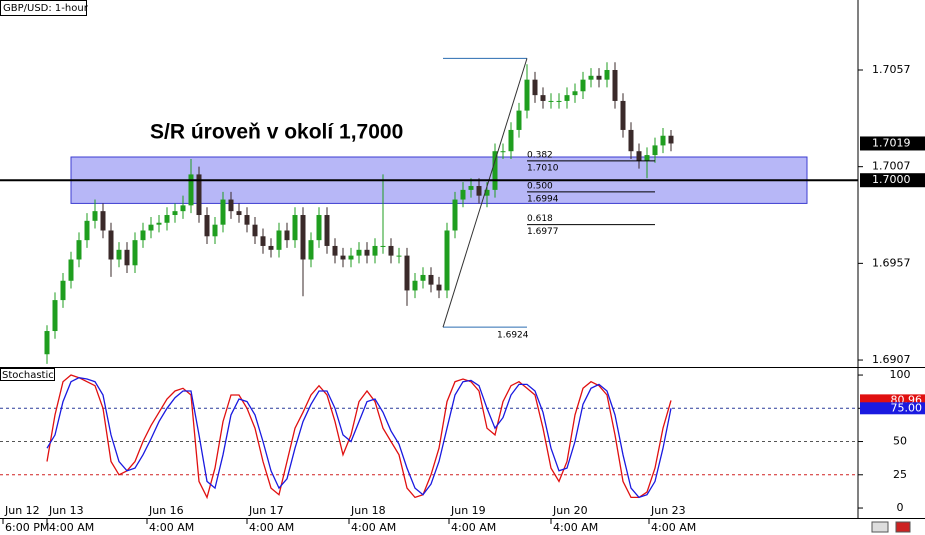 Image resolution: width=925 pixels, height=535 pixels. What do you see at coordinates (891, 262) in the screenshot?
I see `y-tick-label: 1.6957` at bounding box center [891, 262].